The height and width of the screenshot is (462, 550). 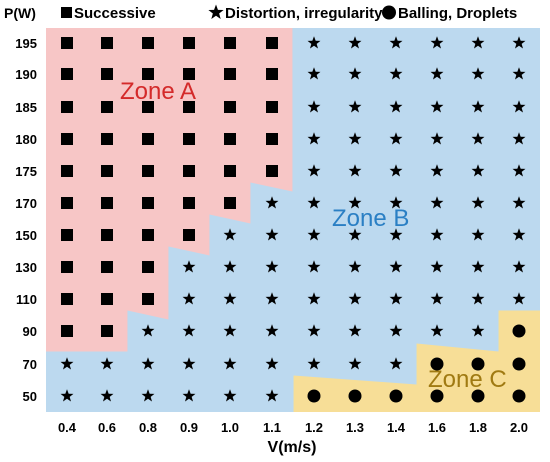 What do you see at coordinates (67, 427) in the screenshot?
I see `x-tick-label: 0.4` at bounding box center [67, 427].